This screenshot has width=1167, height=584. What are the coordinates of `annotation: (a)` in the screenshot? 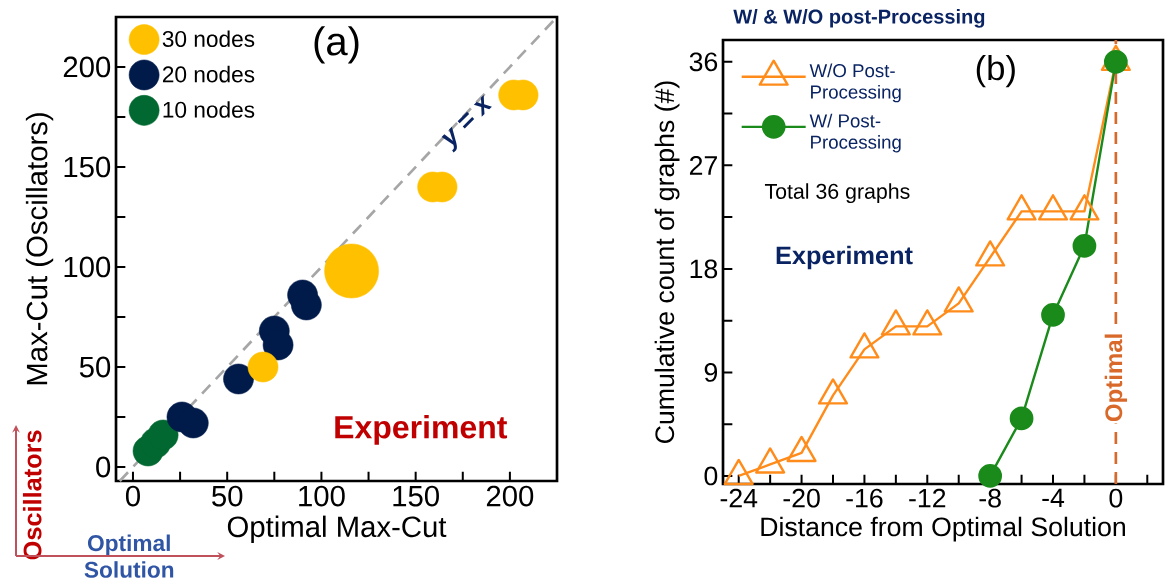 It's located at (336, 45).